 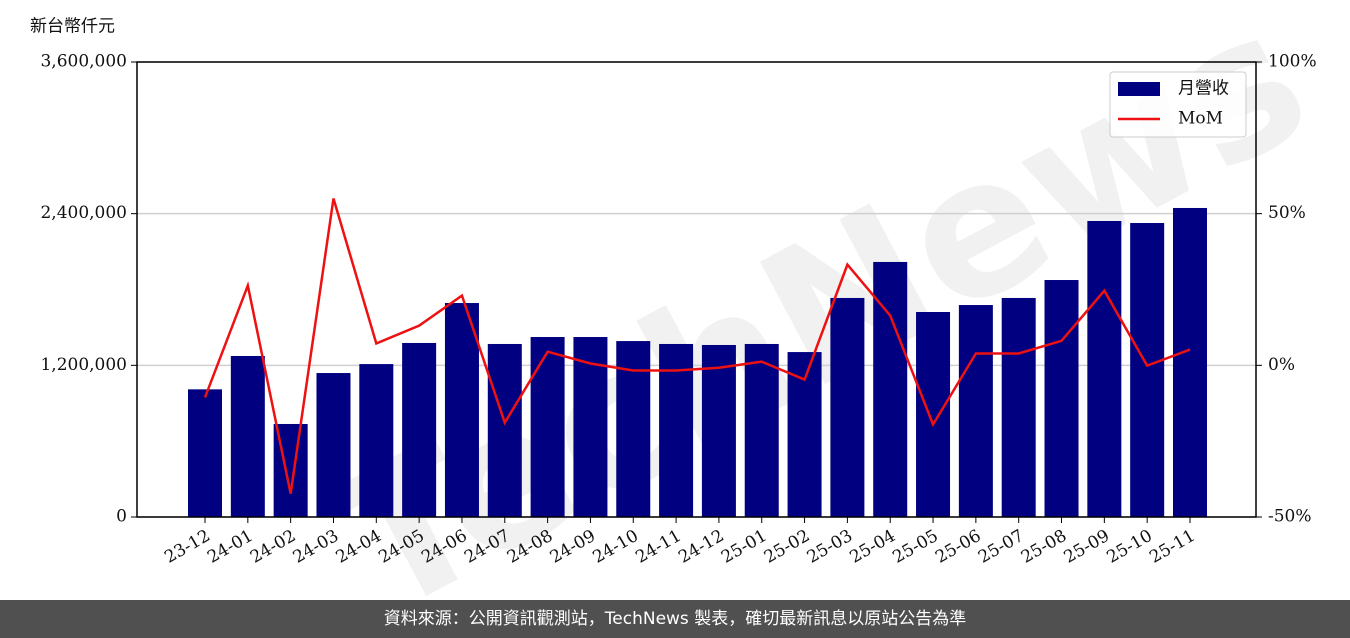 What do you see at coordinates (1172, 547) in the screenshot?
I see `x-tick-label: 25-11` at bounding box center [1172, 547].